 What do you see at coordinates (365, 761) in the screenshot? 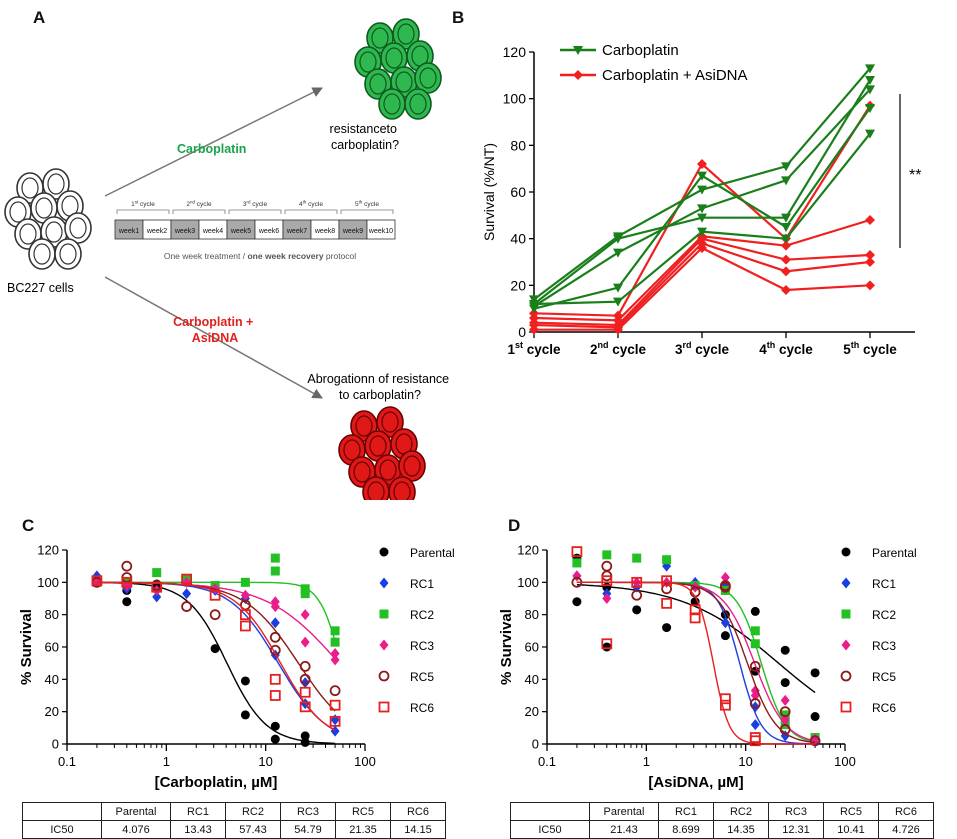
I see `x-tick-label: 100` at bounding box center [365, 761].